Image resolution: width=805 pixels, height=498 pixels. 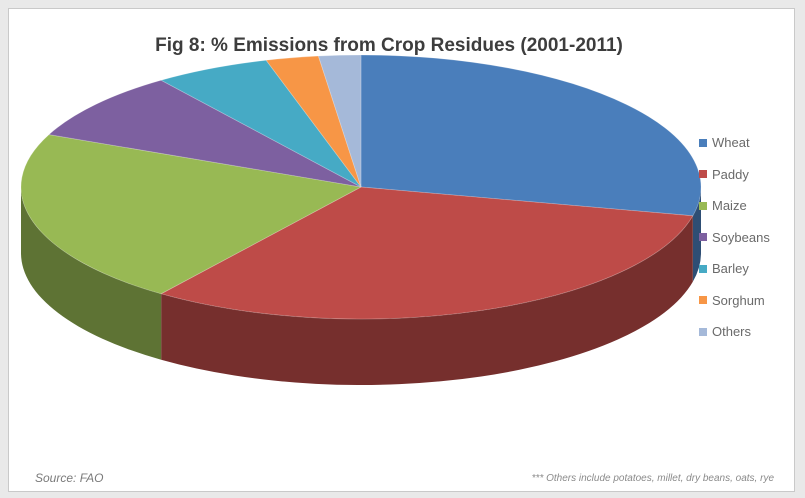 What do you see at coordinates (731, 143) in the screenshot?
I see `legend-label: Wheat` at bounding box center [731, 143].